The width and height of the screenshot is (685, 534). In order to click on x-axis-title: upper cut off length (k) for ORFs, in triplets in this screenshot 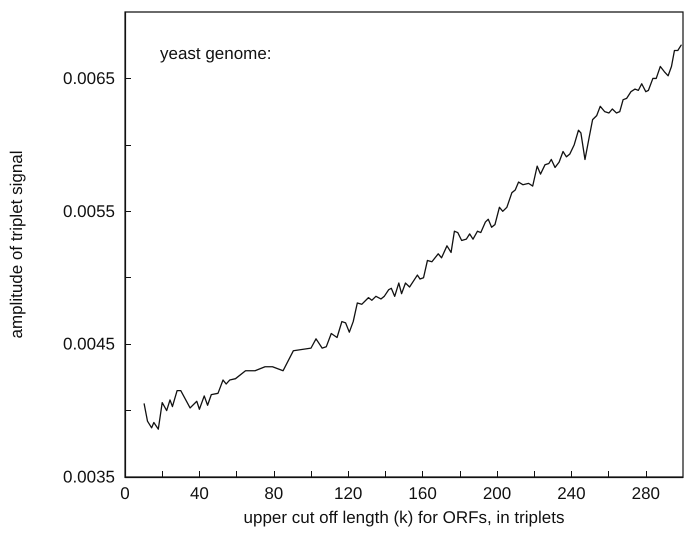, I will do `click(404, 517)`.